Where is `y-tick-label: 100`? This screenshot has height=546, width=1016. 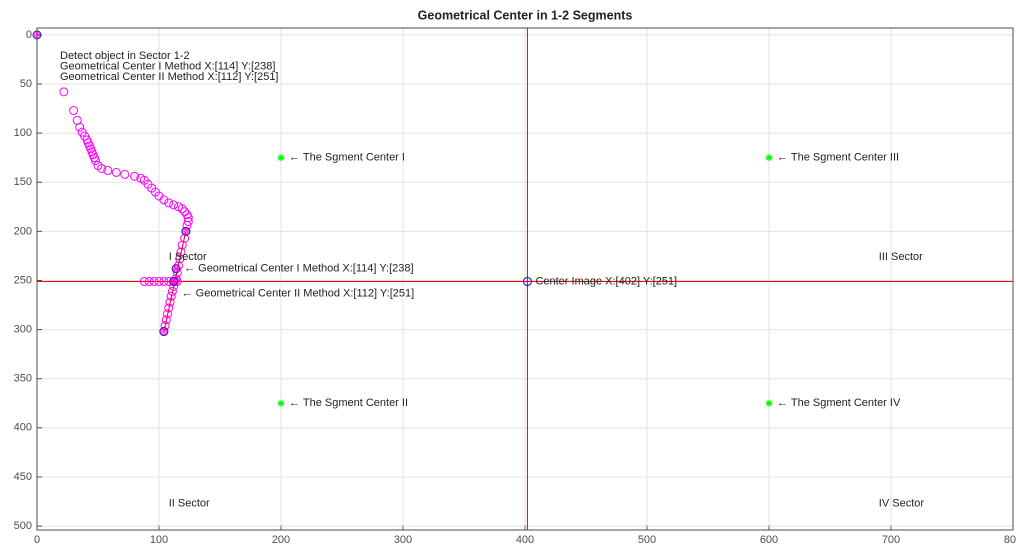 y-tick-label: 100 is located at coordinates (23, 133).